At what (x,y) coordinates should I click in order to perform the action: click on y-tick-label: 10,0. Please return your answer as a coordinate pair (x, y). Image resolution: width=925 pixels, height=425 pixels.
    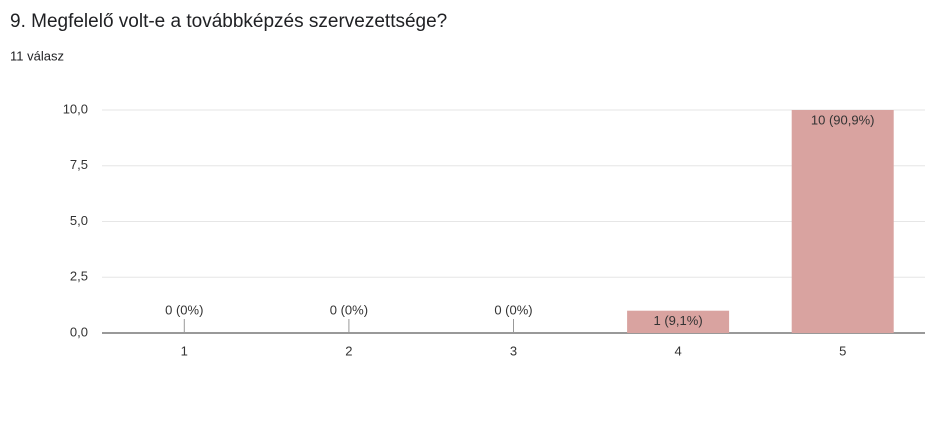
    Looking at the image, I should click on (75, 108).